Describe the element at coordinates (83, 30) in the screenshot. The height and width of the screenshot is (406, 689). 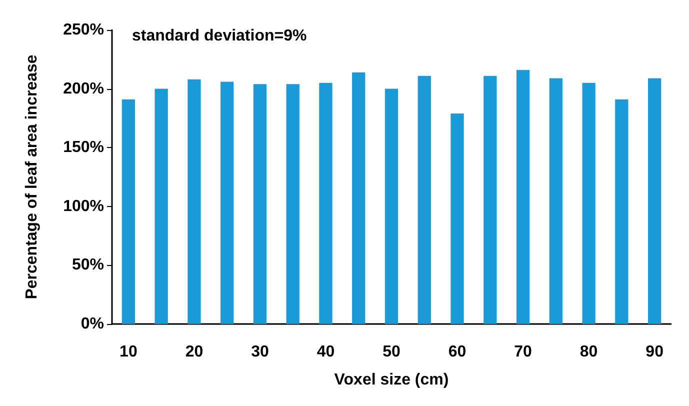
I see `y-tick-label: 250%` at that location.